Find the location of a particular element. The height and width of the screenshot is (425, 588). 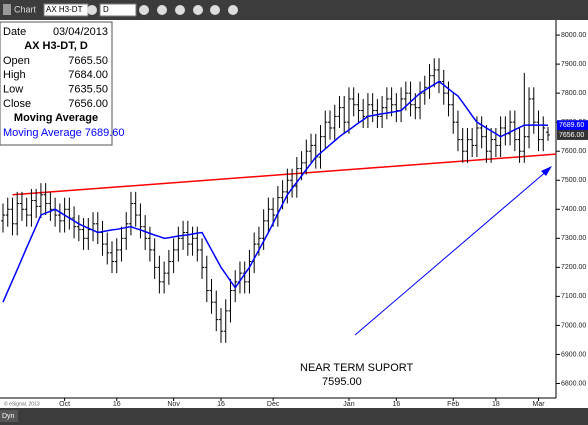

y-tick-label: 7000.00 is located at coordinates (573, 325).